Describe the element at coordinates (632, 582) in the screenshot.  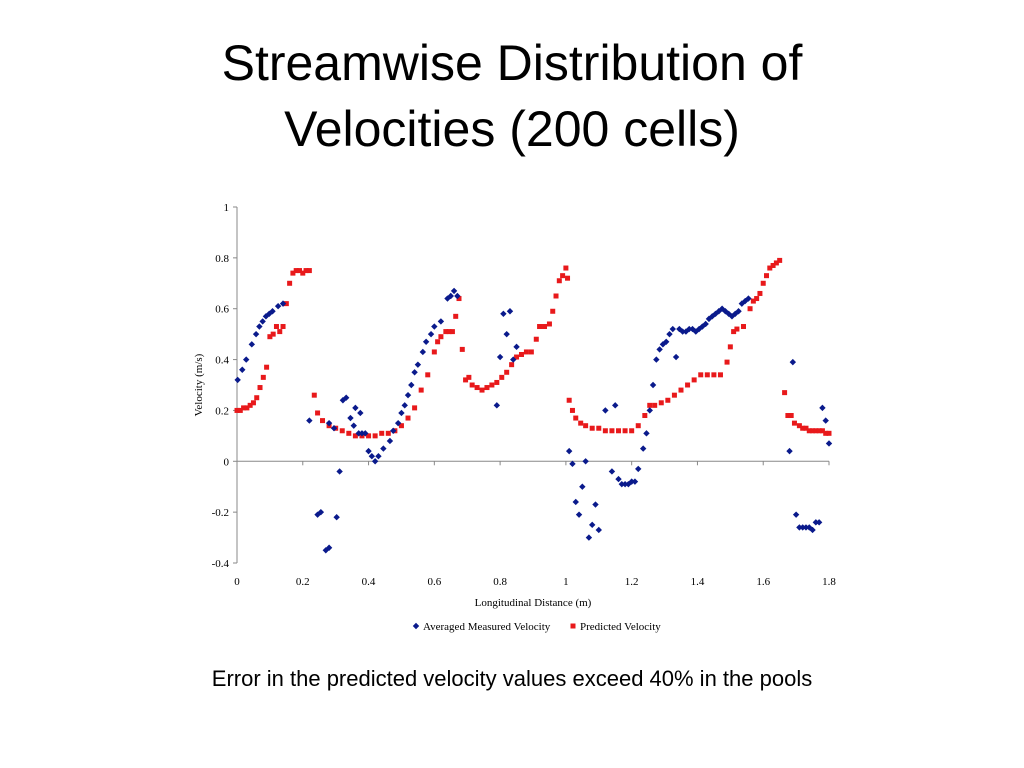
I see `x-tick-label: 1.2` at that location.